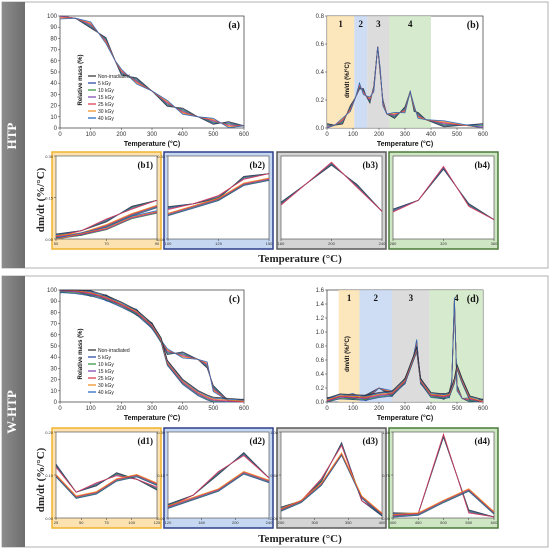 Image resolution: width=550 pixels, height=549 pixels. Describe the element at coordinates (331, 197) in the screenshot. I see `panel-b3-plotarea` at that location.